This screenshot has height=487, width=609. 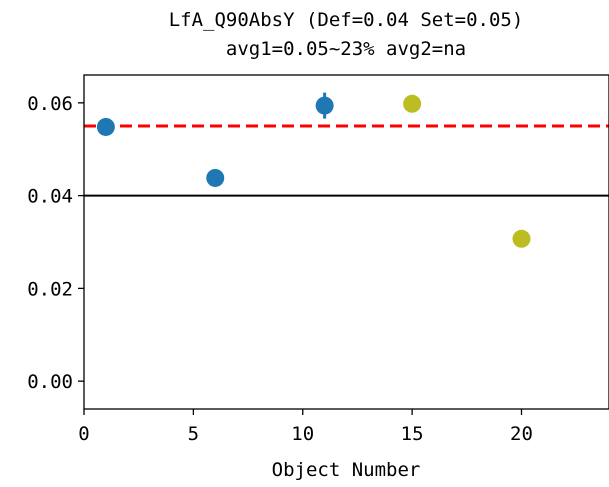 What do you see at coordinates (346, 470) in the screenshot?
I see `x-axis-label: Object Number` at bounding box center [346, 470].